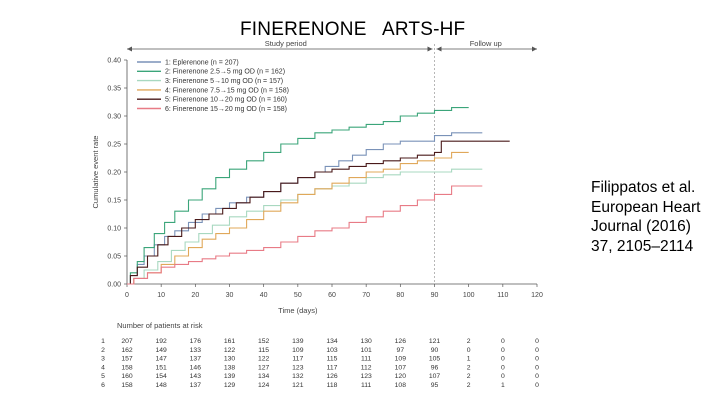 Image resolution: width=720 pixels, height=405 pixels. I want to click on risk-cell-4-40: 127, so click(264, 367).